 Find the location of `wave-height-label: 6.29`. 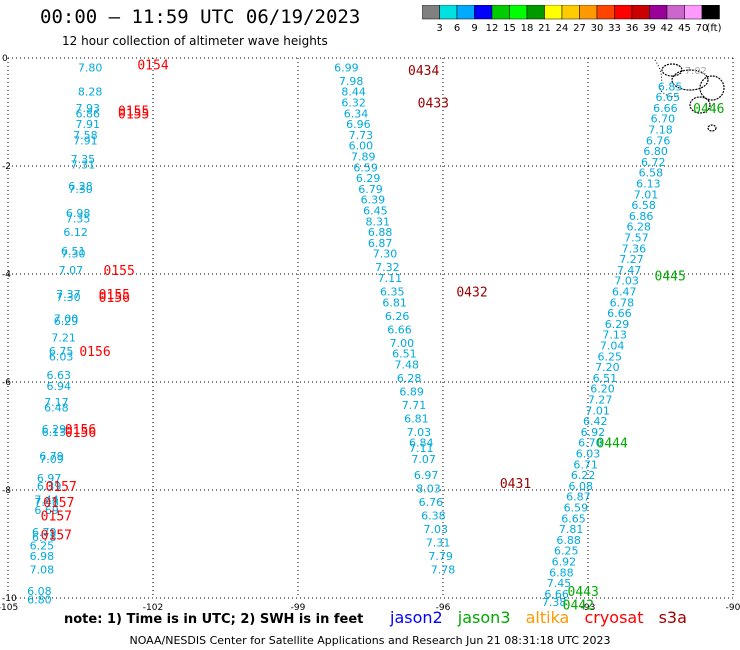

wave-height-label: 6.29 is located at coordinates (66, 321).